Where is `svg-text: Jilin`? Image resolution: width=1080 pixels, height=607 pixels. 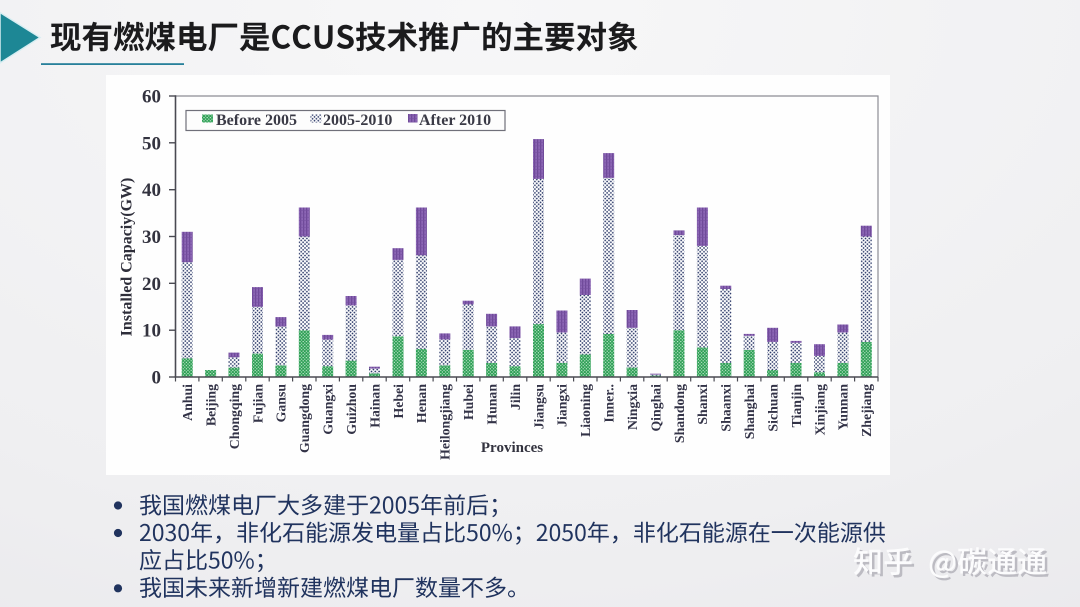
svg-text: Jilin is located at coordinates (515, 397).